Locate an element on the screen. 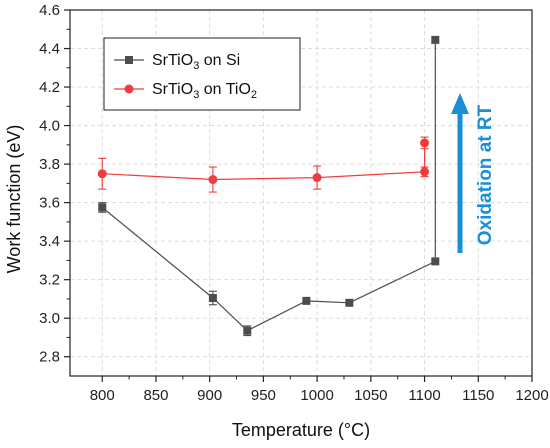 The image size is (550, 448). y-tick-label: 2.8 is located at coordinates (49, 357).